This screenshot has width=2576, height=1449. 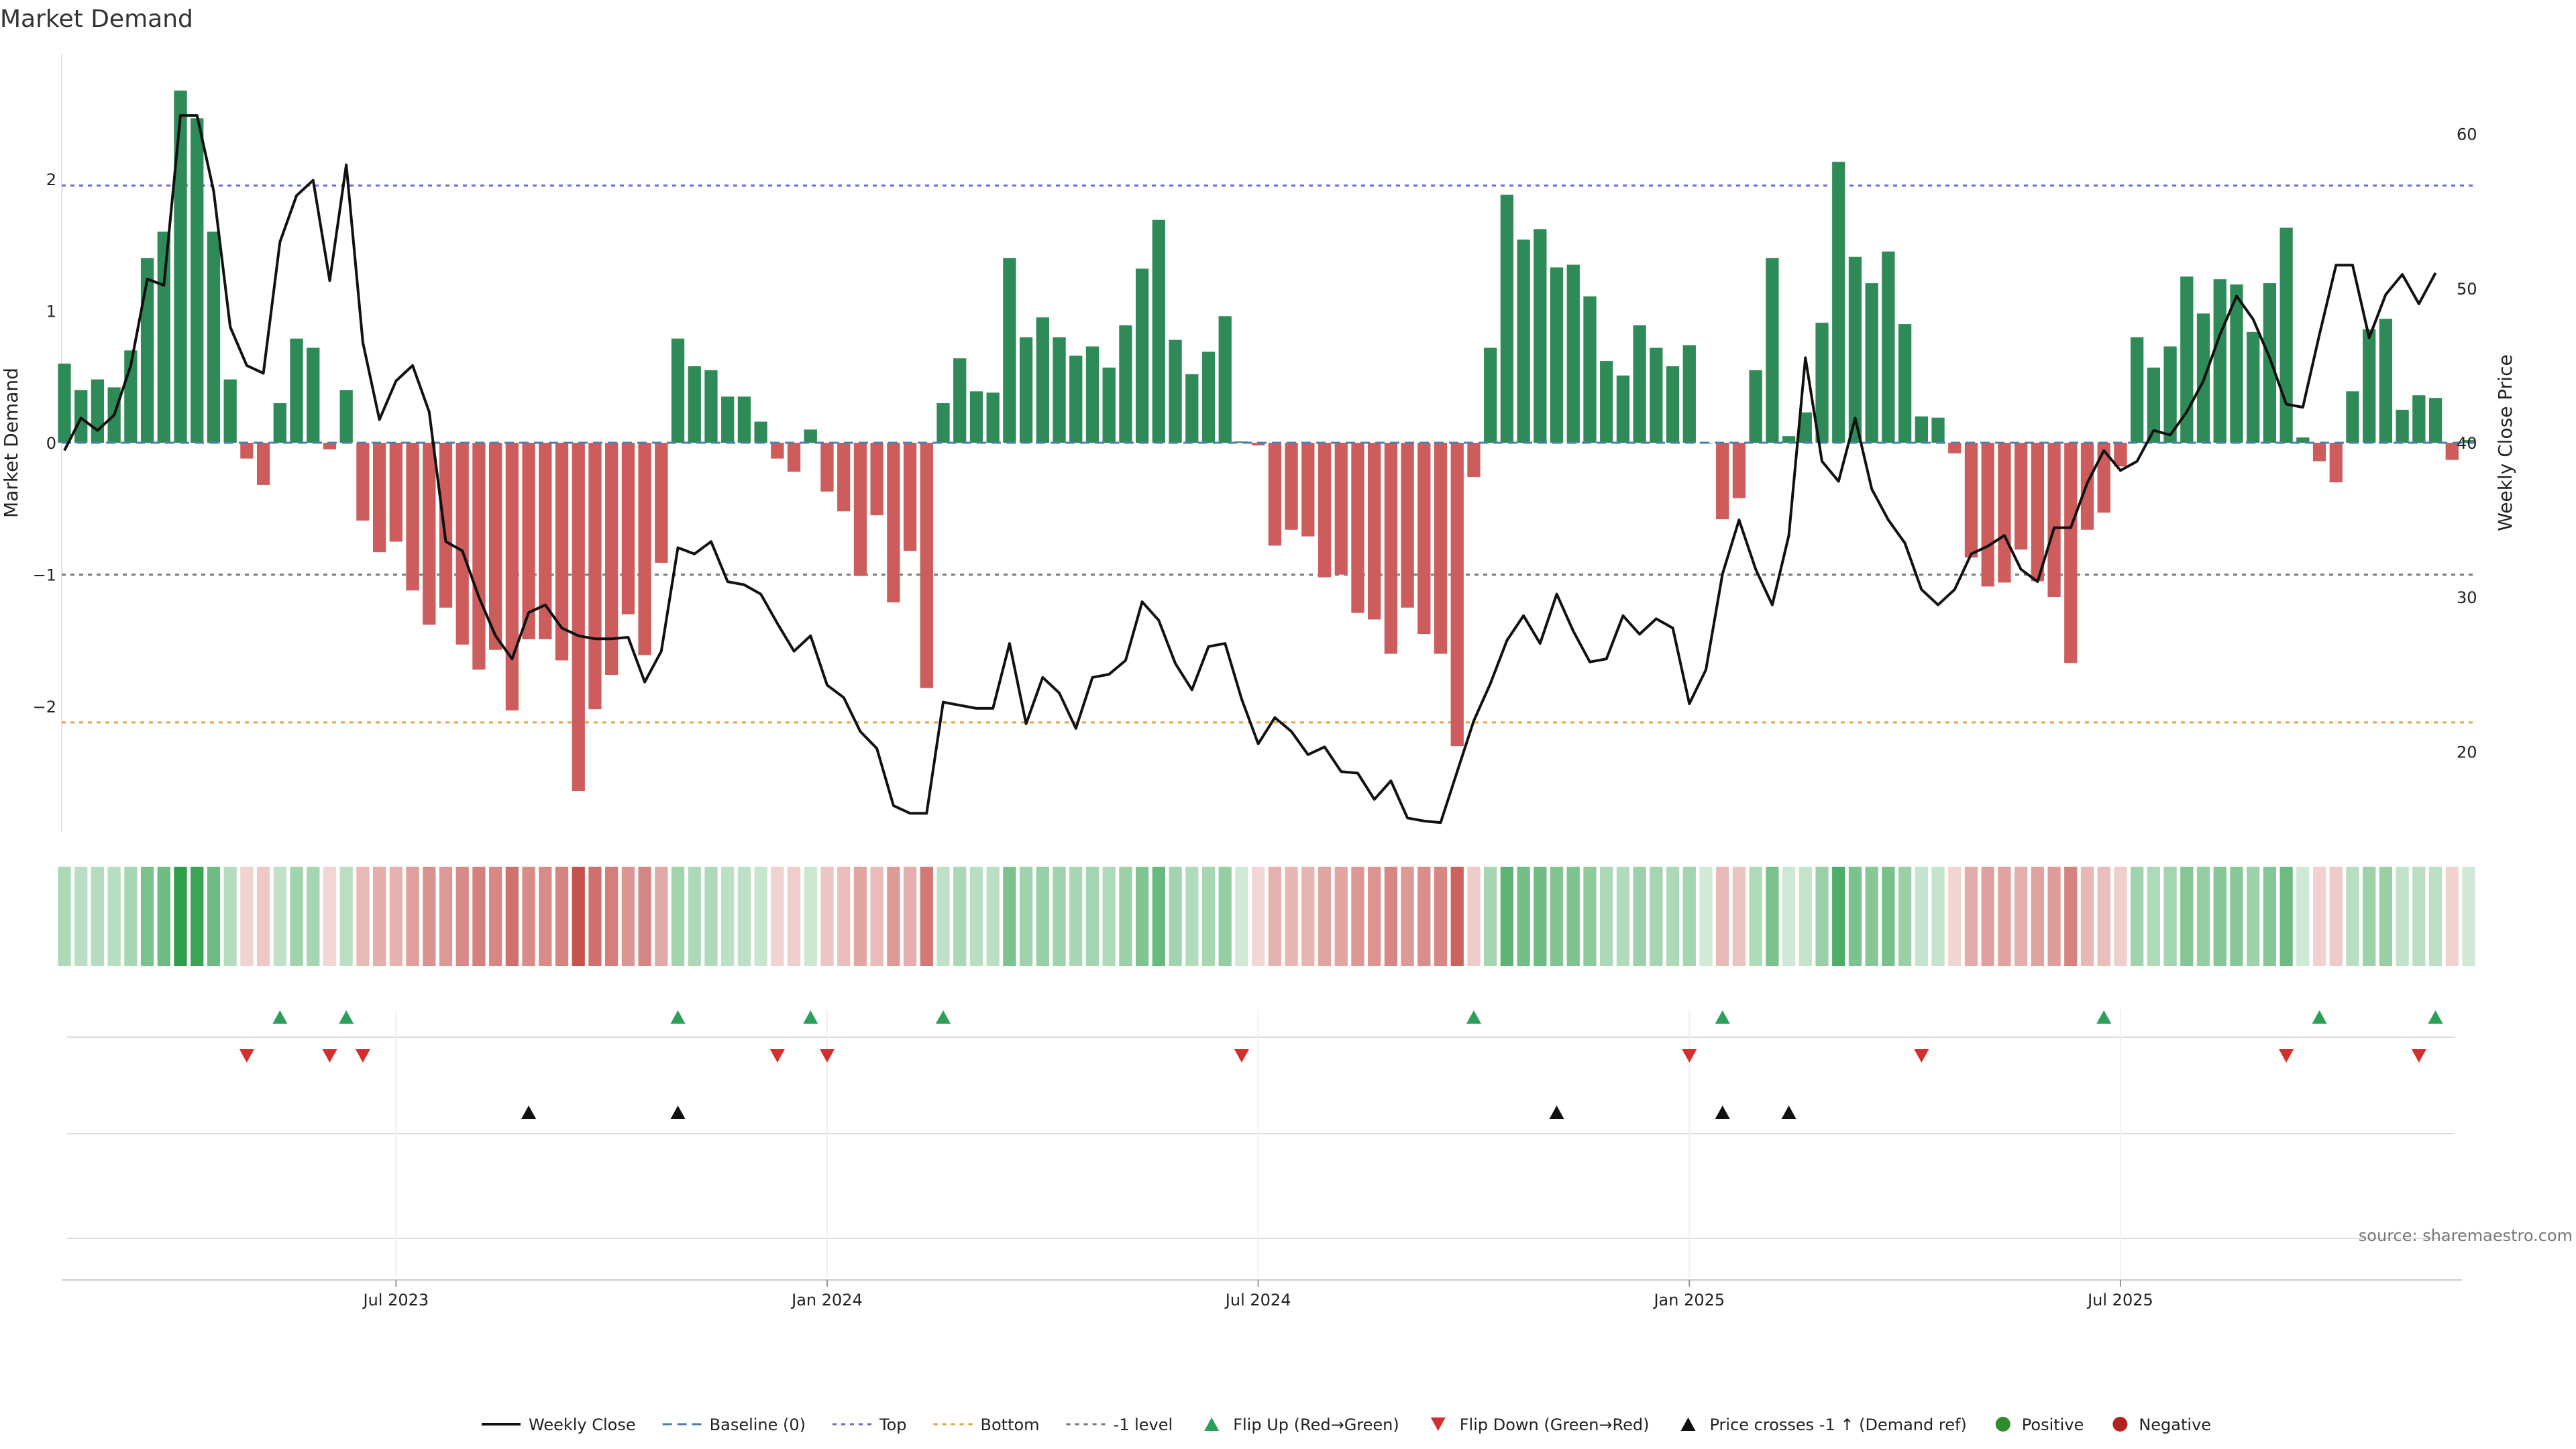 I want to click on x-axis: Jul 2023 Jan 2024 Jul 2024 Jan 2025 Jul 2025, so click(x=1262, y=1294).